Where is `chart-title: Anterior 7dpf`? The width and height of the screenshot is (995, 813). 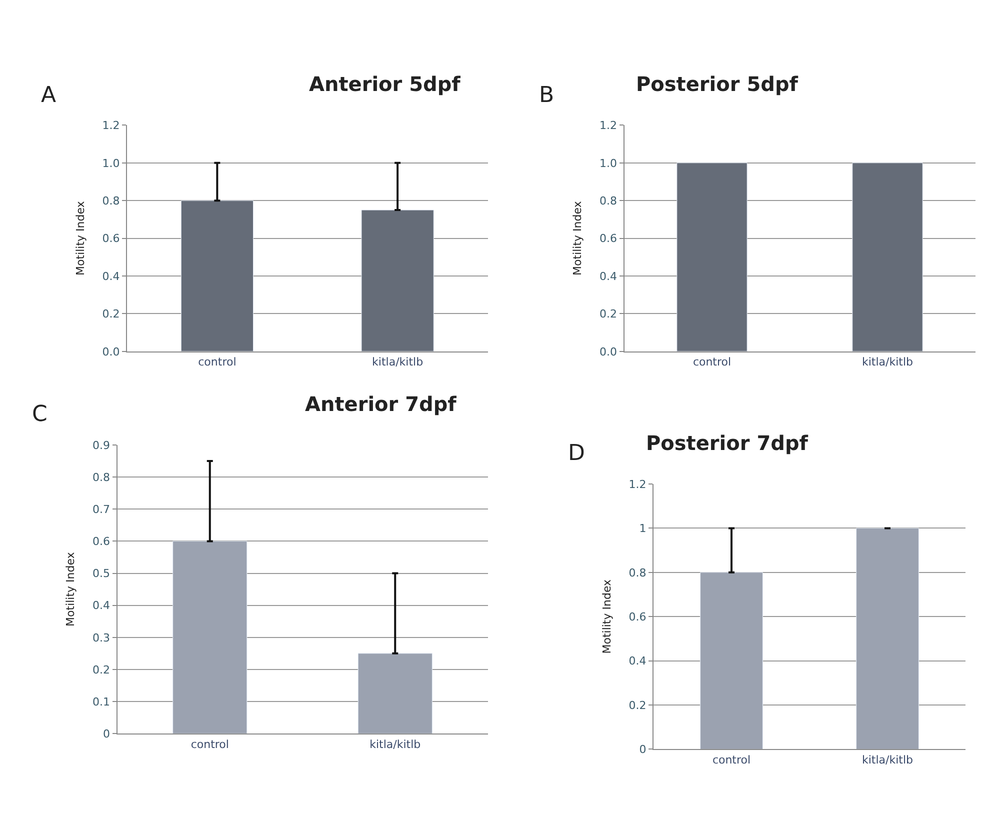 chart-title: Anterior 7dpf is located at coordinates (381, 404).